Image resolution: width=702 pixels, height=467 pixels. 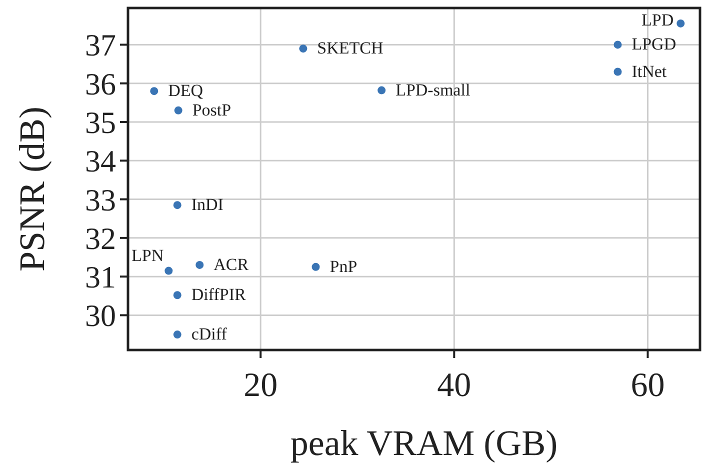 I want to click on annotation: SKETCH, so click(x=350, y=48).